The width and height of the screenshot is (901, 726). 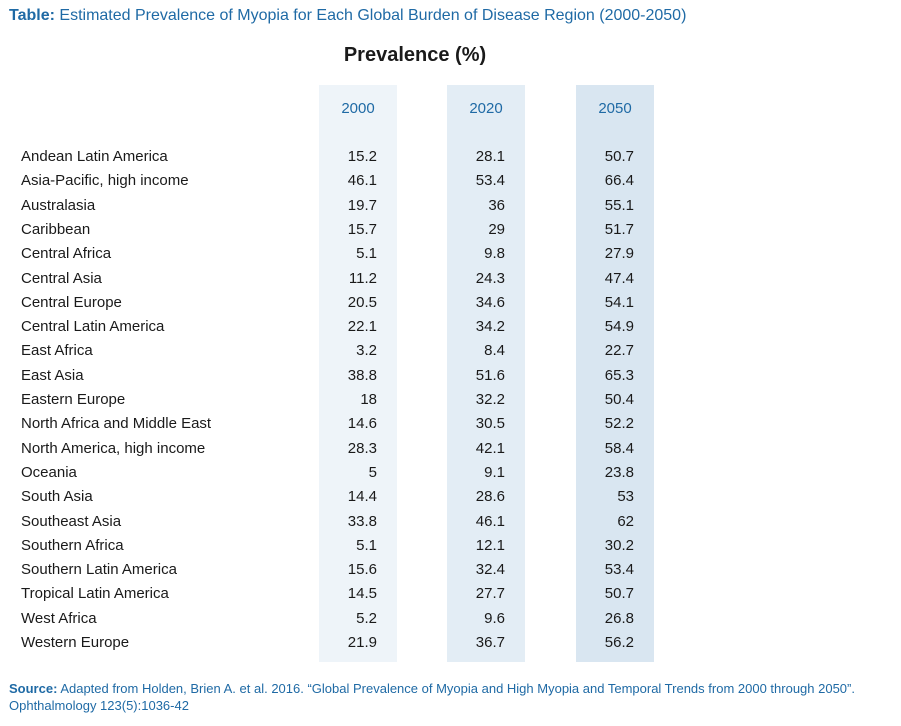 I want to click on row-label: Southern Latin America, so click(x=99, y=569).